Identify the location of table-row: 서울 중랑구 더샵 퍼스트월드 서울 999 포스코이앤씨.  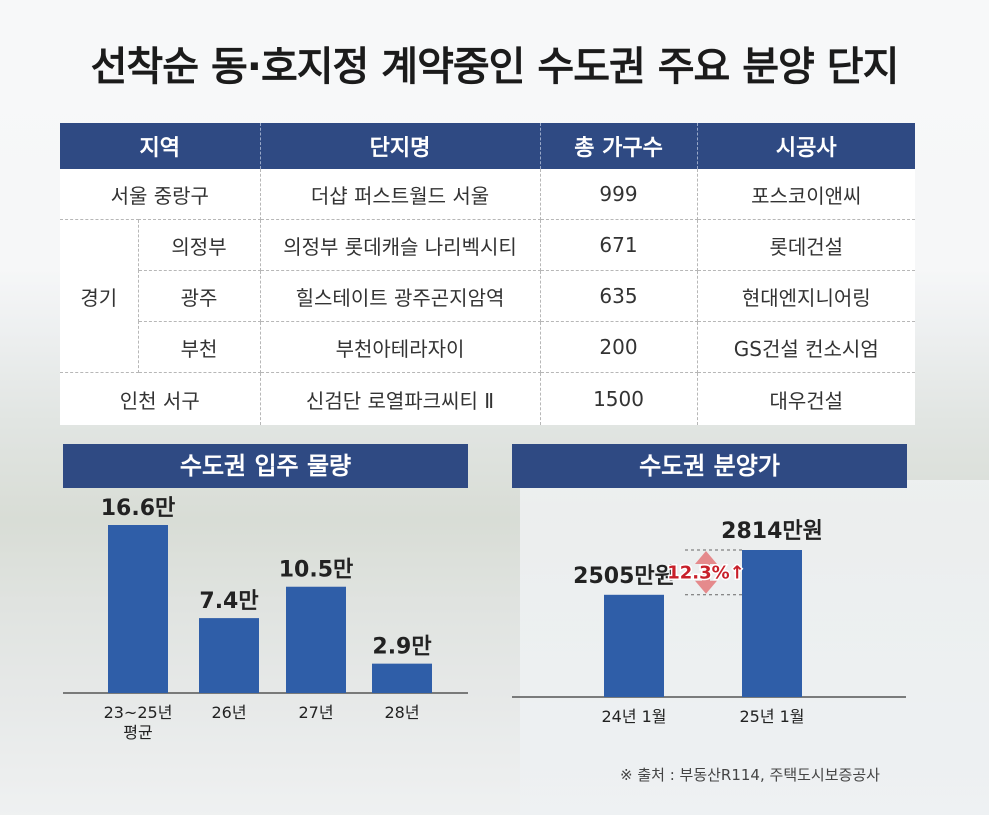
(488, 194).